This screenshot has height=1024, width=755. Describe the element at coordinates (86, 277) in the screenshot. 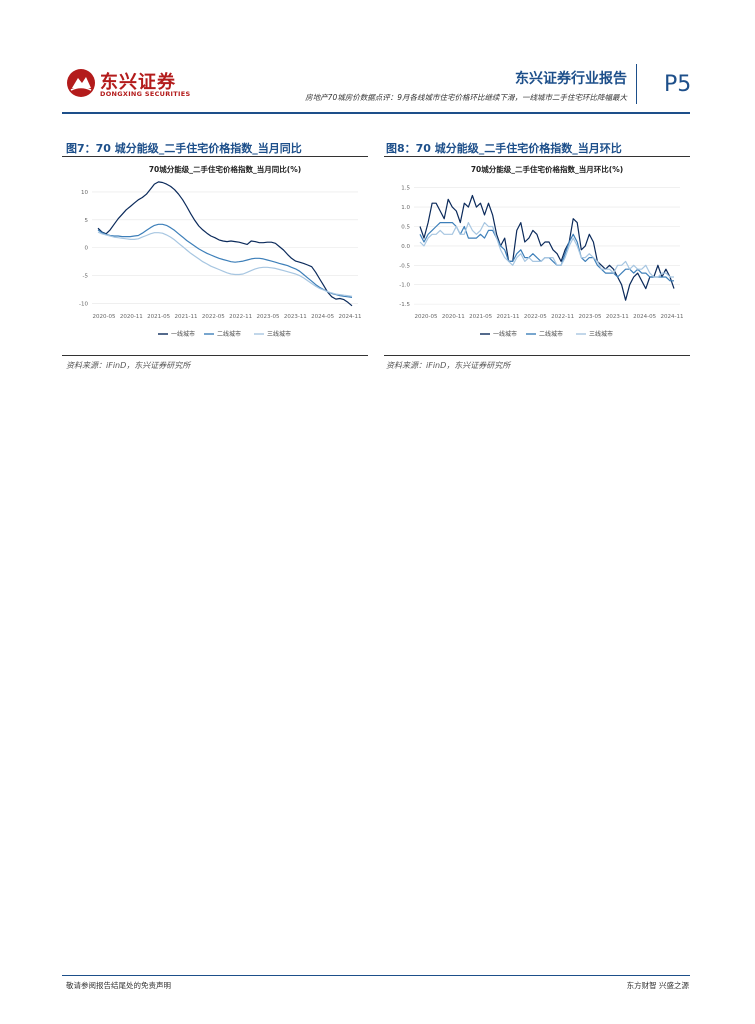

I see `y-tick-label: -5` at that location.